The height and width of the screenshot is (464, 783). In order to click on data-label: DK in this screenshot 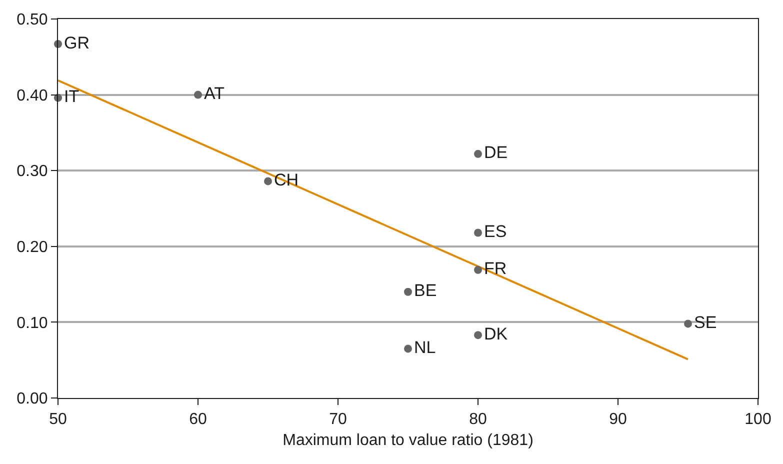, I will do `click(496, 334)`.